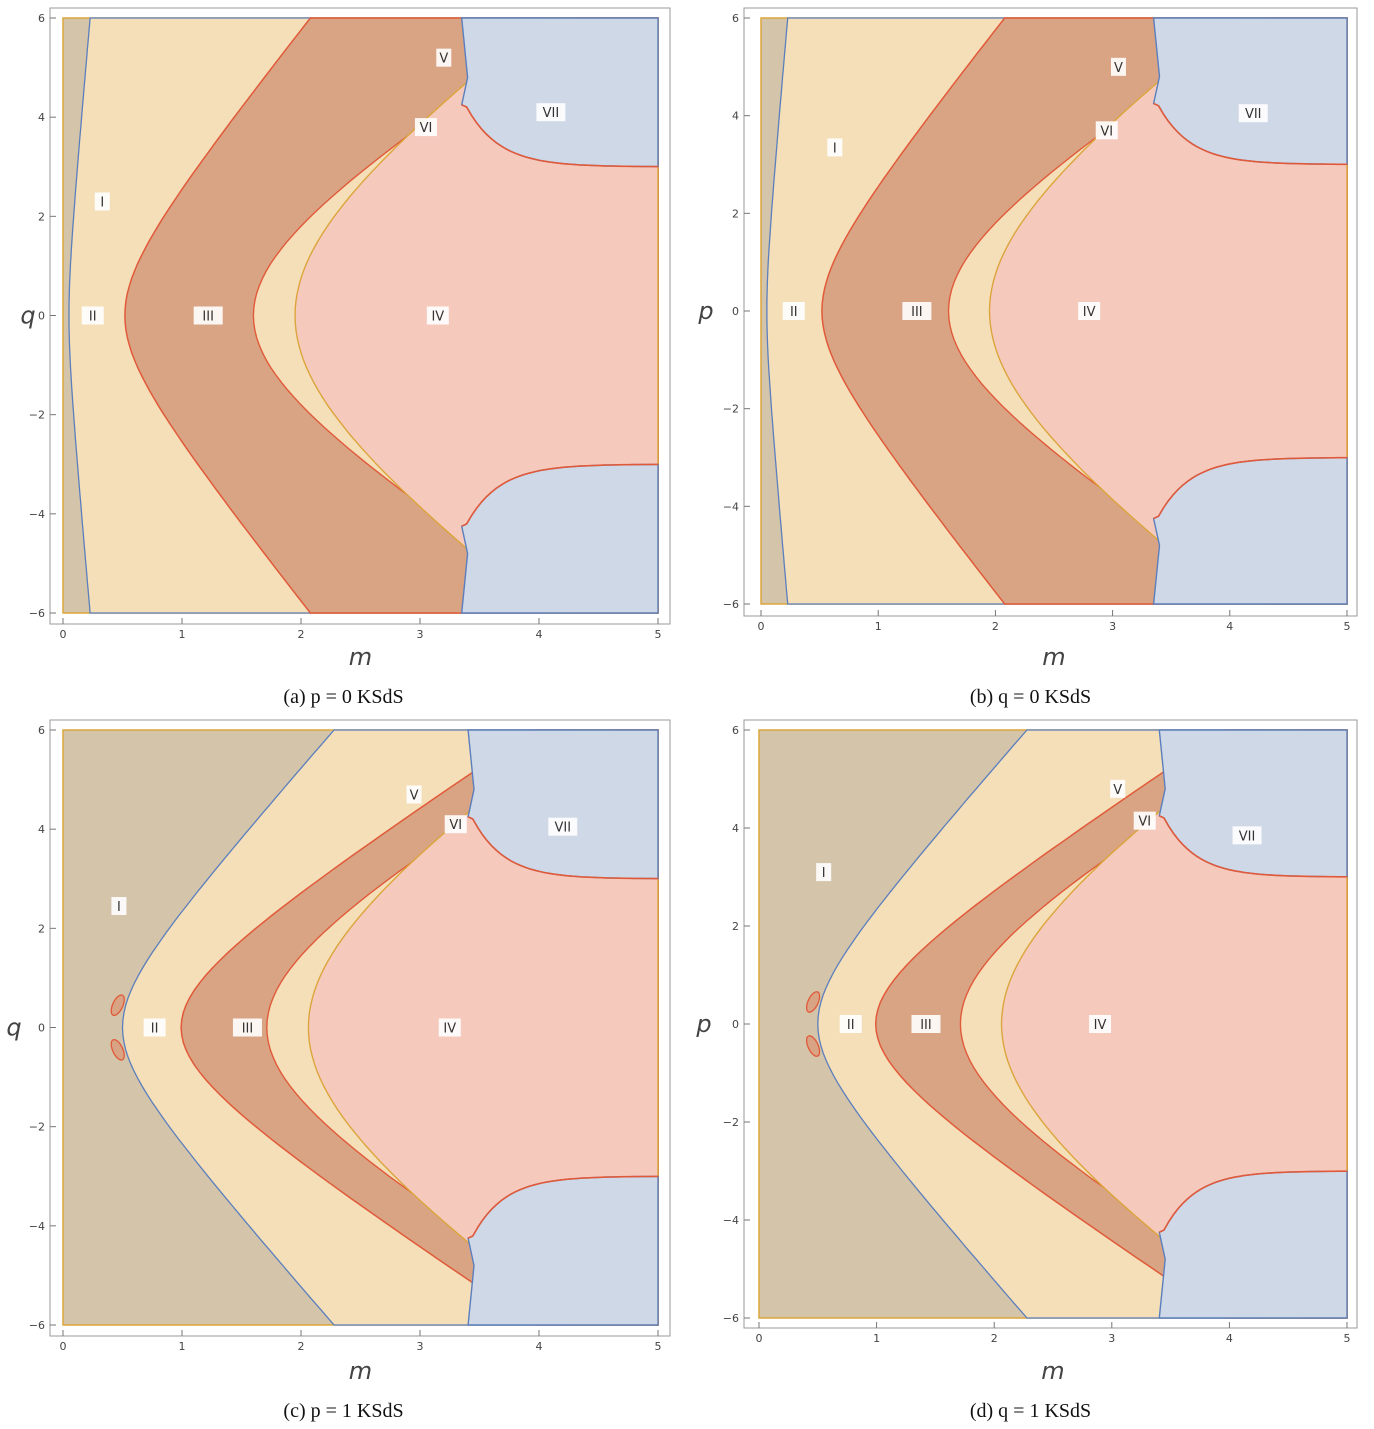 Image resolution: width=1374 pixels, height=1429 pixels. I want to click on caption-b: (b) q = 0 KSdS, so click(1030, 697).